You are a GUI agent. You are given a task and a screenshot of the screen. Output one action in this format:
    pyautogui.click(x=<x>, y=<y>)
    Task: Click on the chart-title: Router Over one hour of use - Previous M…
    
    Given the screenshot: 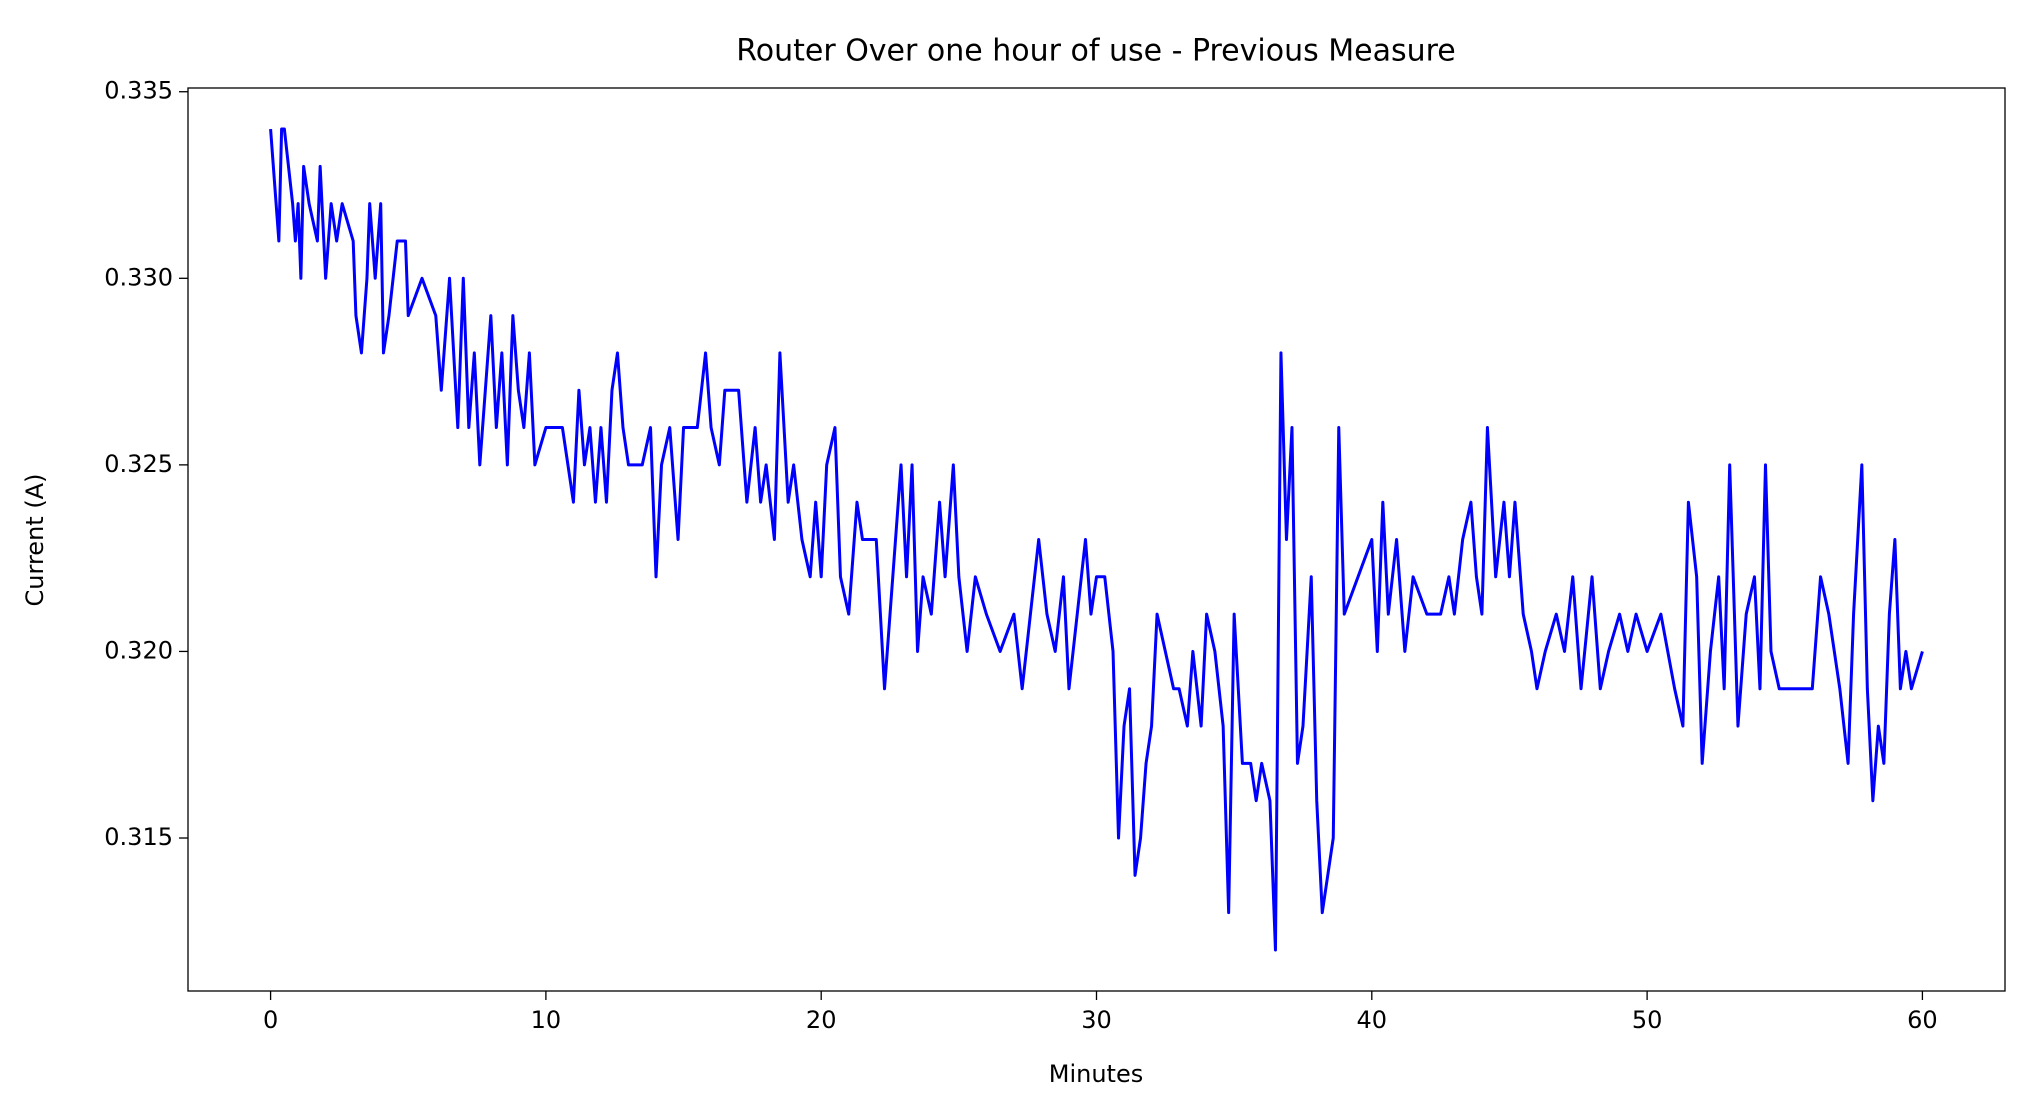 What is the action you would take?
    pyautogui.click(x=1096, y=51)
    